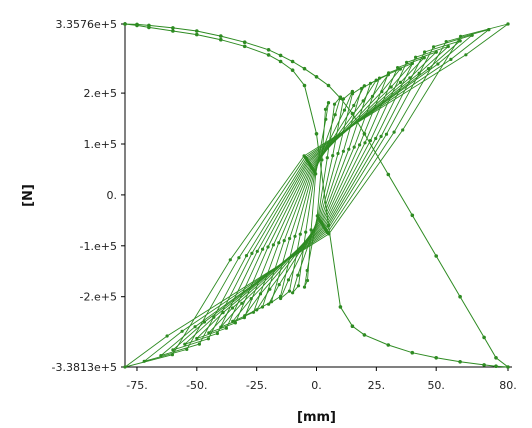 This screenshot has height=428, width=532. I want to click on y-axis-label: [N], so click(28, 195).